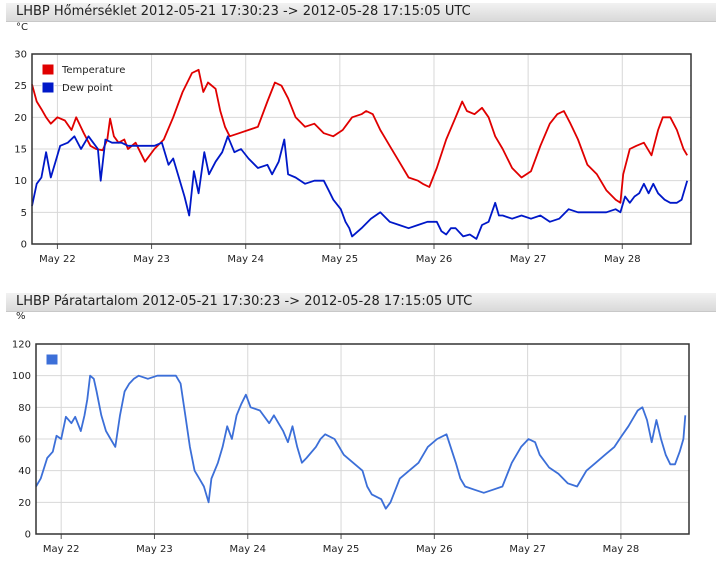  Describe the element at coordinates (87, 88) in the screenshot. I see `legend-label: Dew point` at that location.